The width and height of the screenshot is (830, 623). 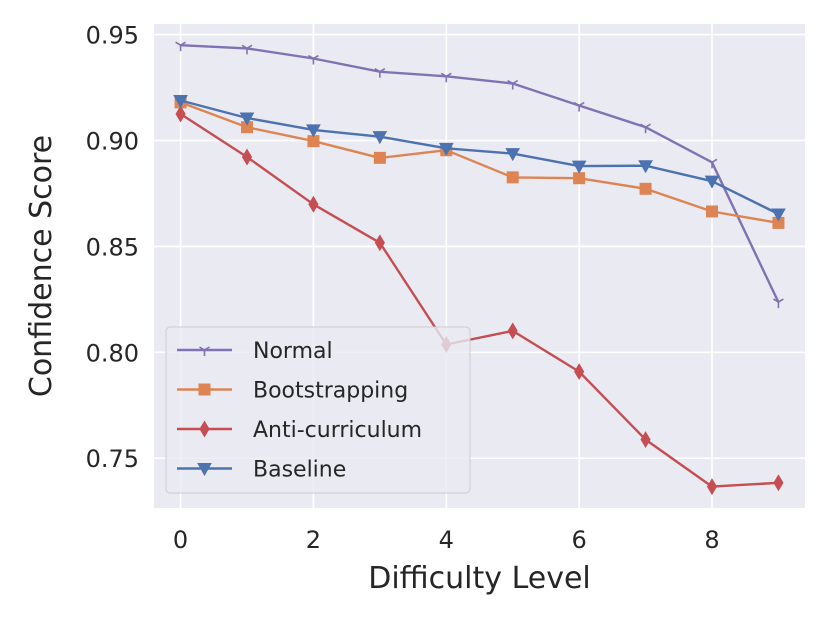 I want to click on x-tick-label: 4, so click(x=446, y=540).